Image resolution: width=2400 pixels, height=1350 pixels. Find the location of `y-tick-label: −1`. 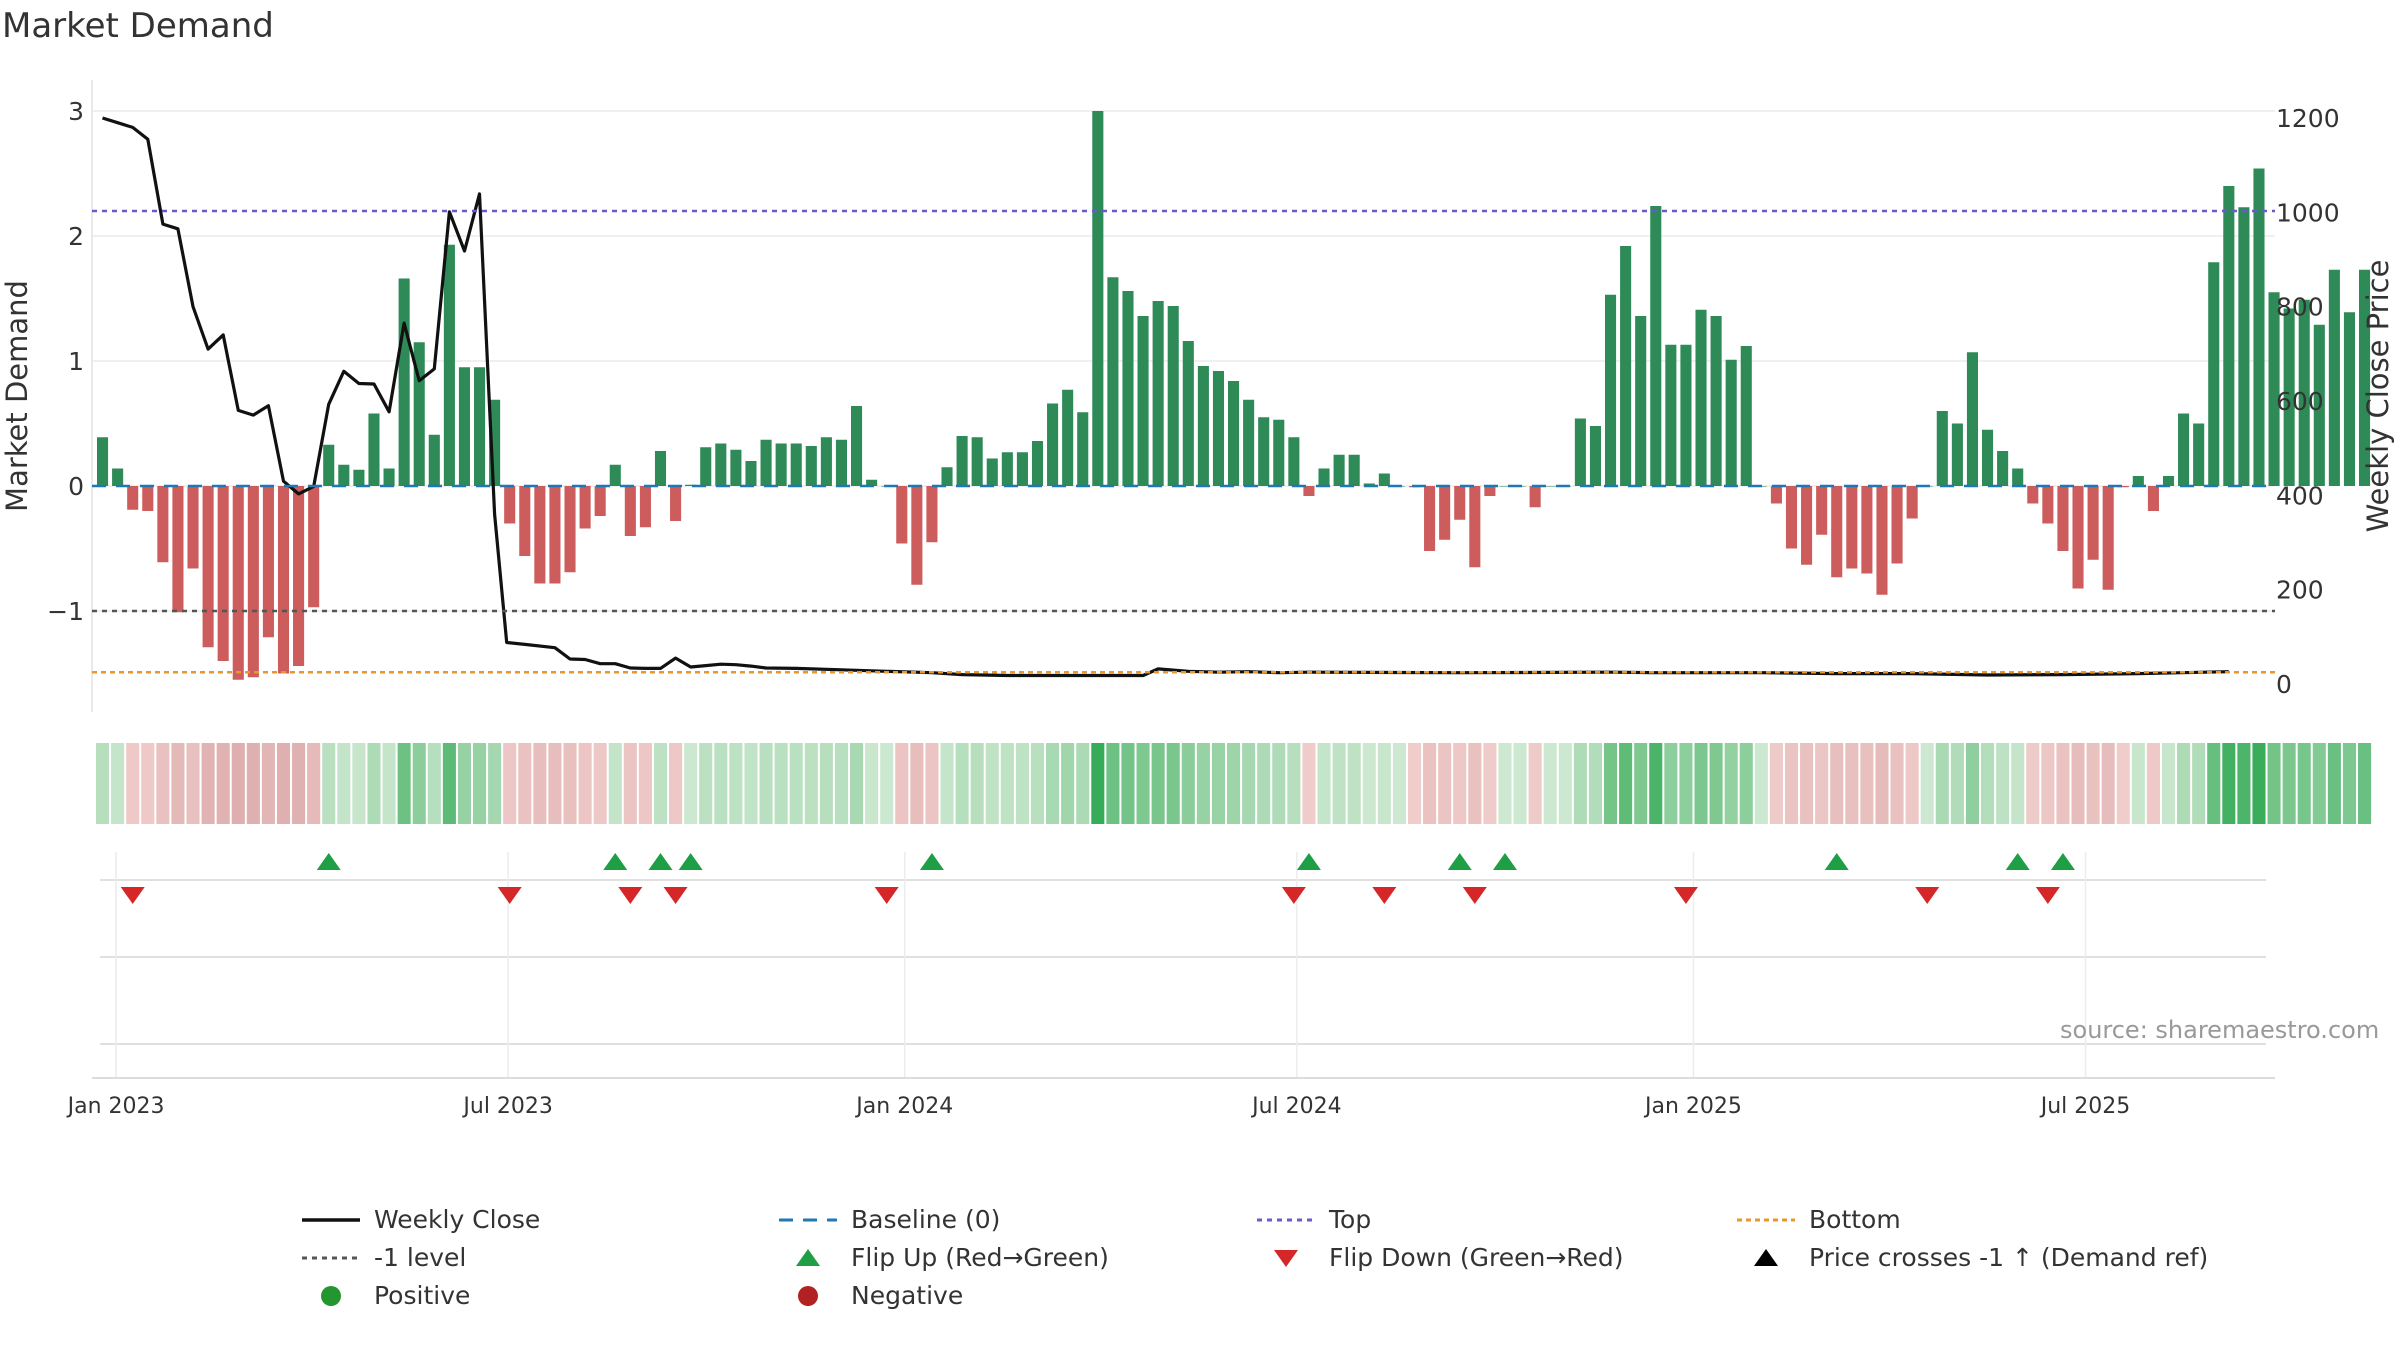

y-tick-label: −1 is located at coordinates (65, 611).